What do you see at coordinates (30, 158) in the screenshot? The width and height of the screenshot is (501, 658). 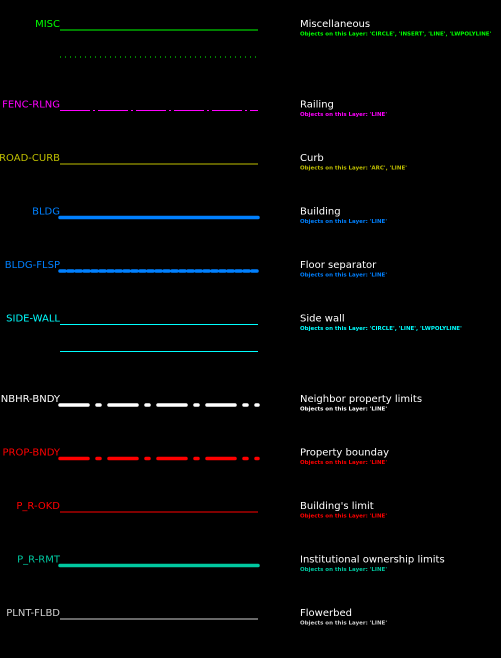 I see `layer-name: ROAD-CURB` at bounding box center [30, 158].